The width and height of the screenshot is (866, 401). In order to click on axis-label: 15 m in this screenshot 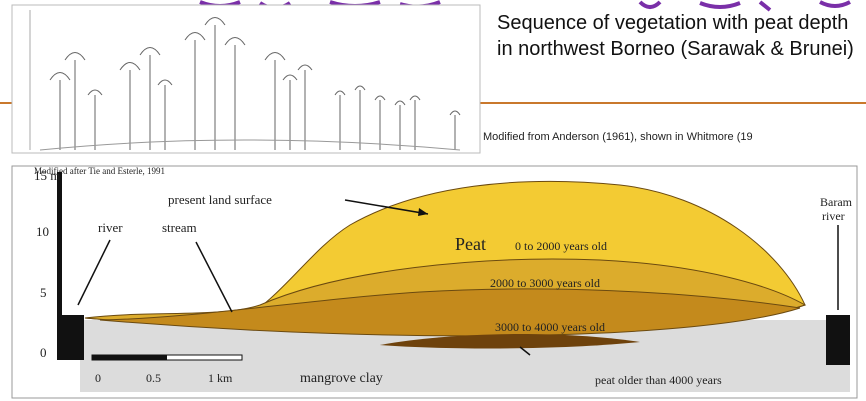, I will do `click(47, 175)`.